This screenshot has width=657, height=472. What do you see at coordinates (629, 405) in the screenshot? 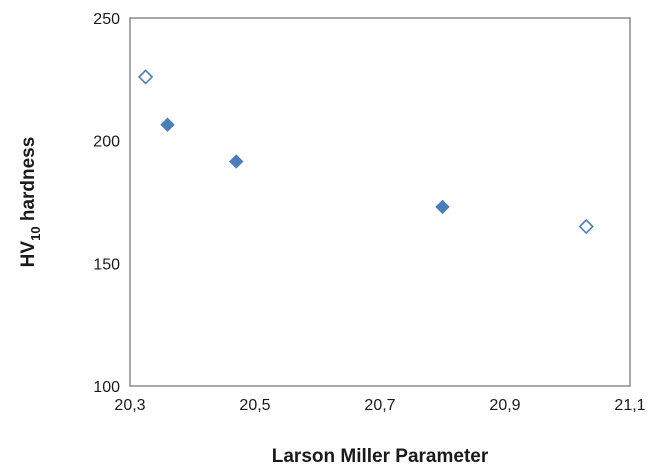
I see `x-tick-label: 21,1` at bounding box center [629, 405].